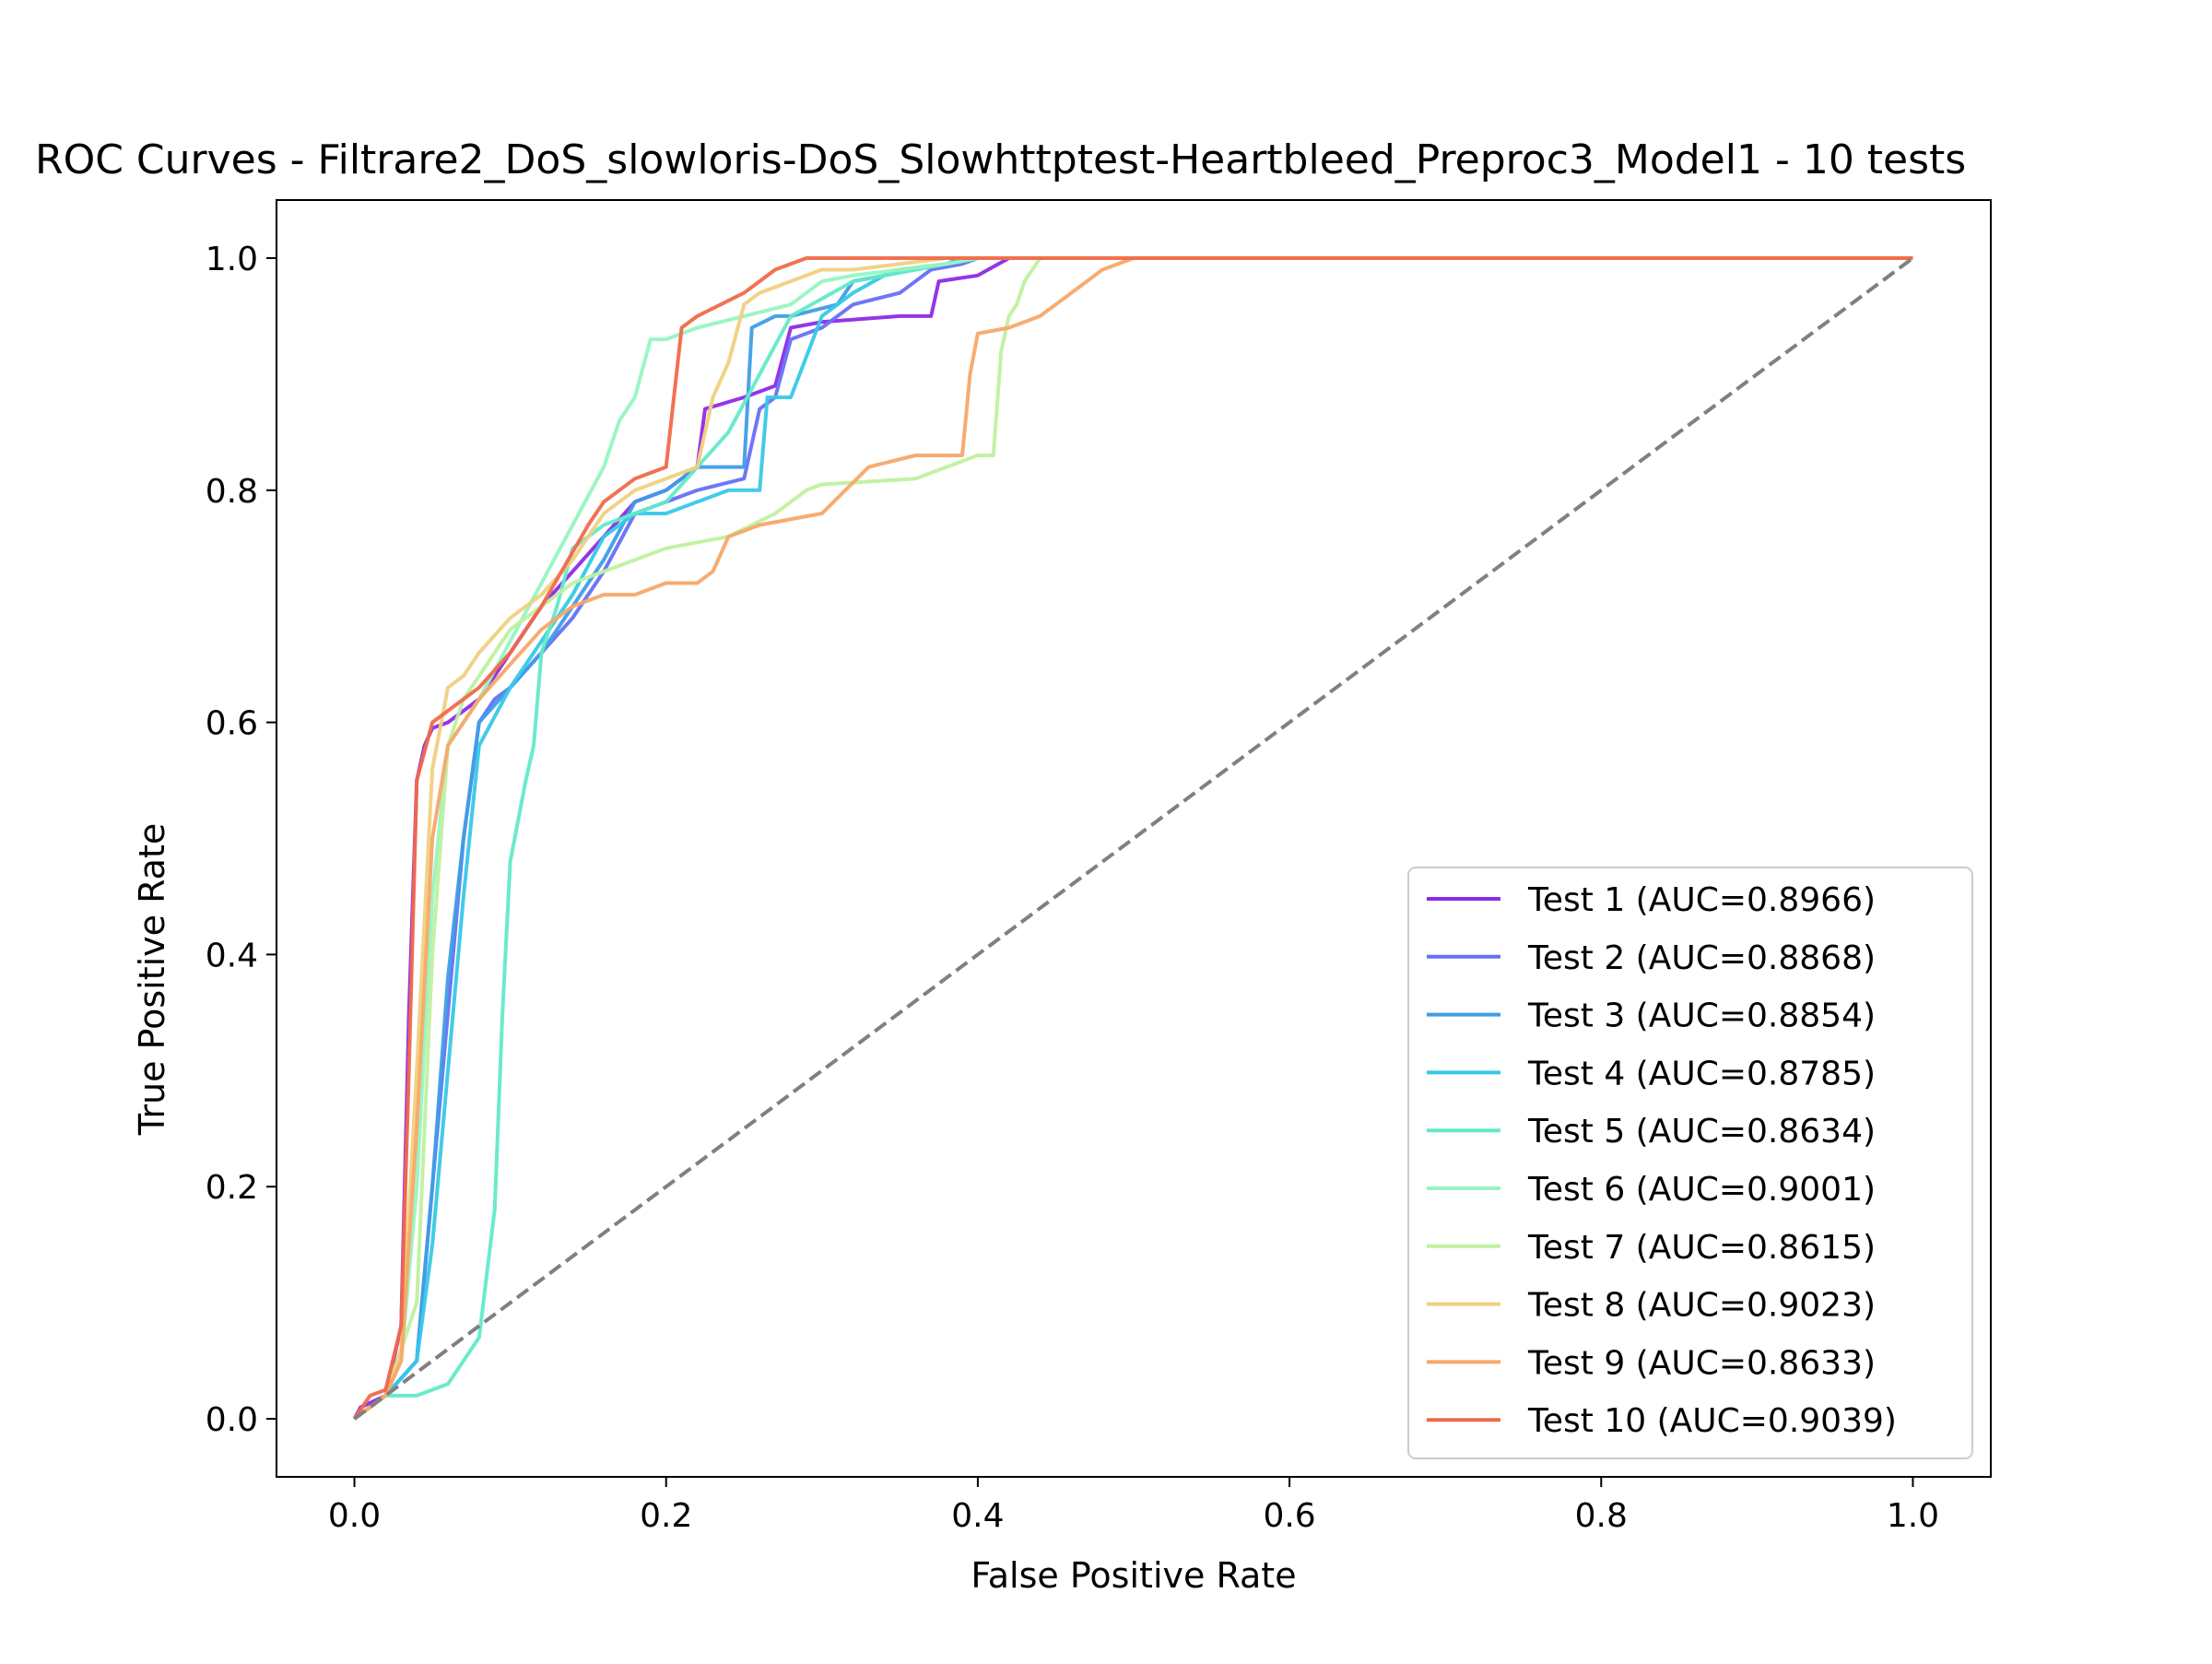  I want to click on y-tick-label: 0.6, so click(232, 724).